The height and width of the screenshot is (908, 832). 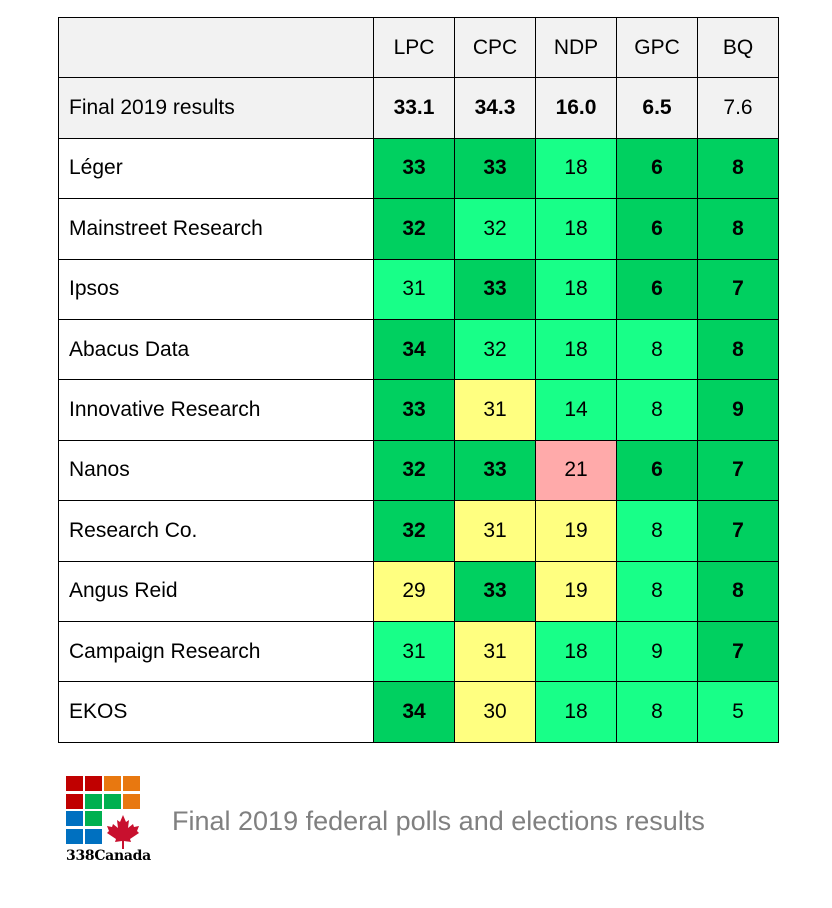 What do you see at coordinates (414, 108) in the screenshot?
I see `final-result-cell: 33.1` at bounding box center [414, 108].